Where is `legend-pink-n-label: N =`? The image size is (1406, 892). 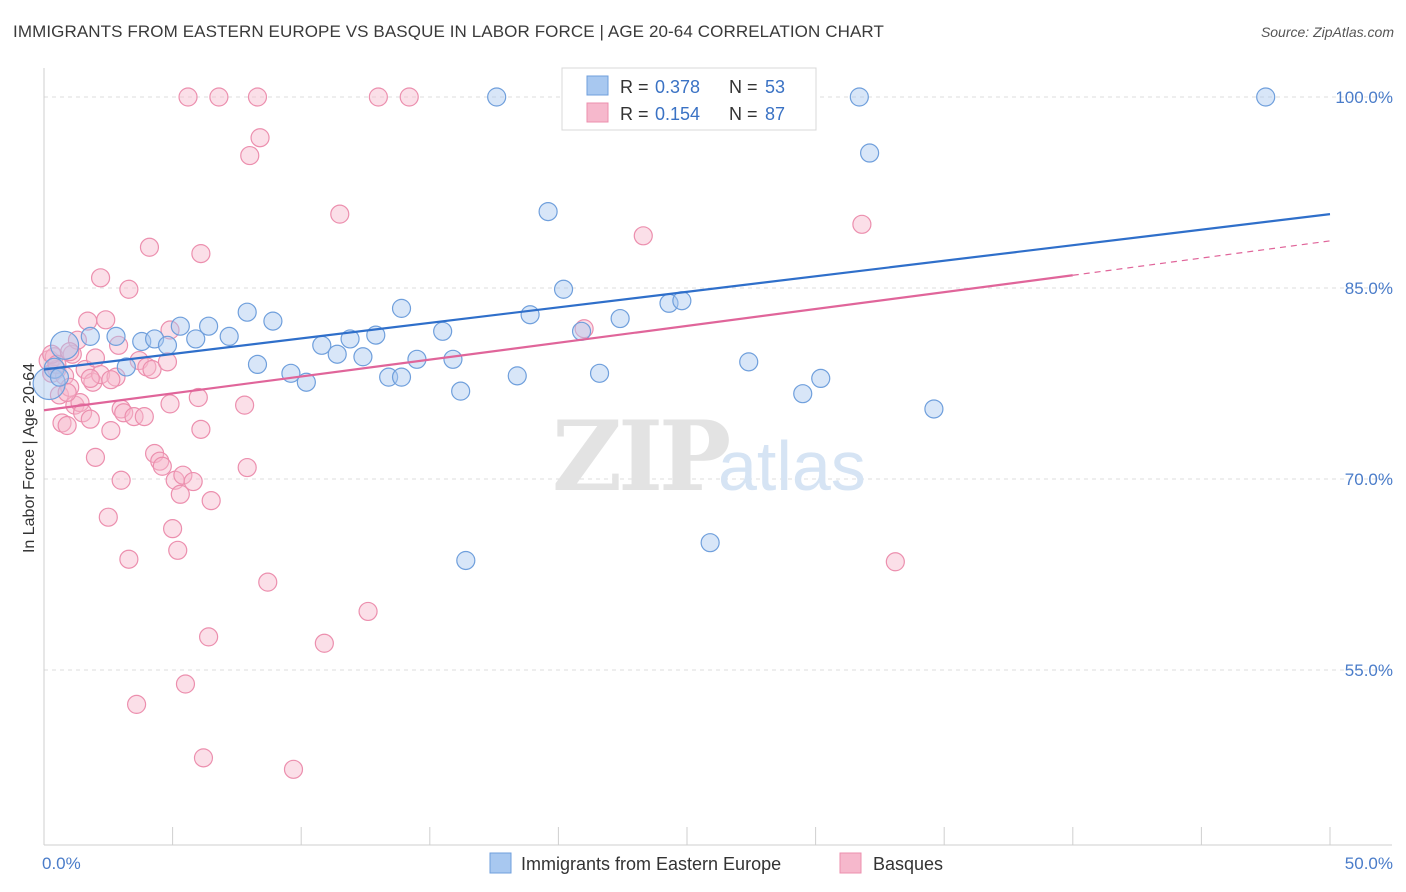 legend-pink-n-label: N = is located at coordinates (743, 114).